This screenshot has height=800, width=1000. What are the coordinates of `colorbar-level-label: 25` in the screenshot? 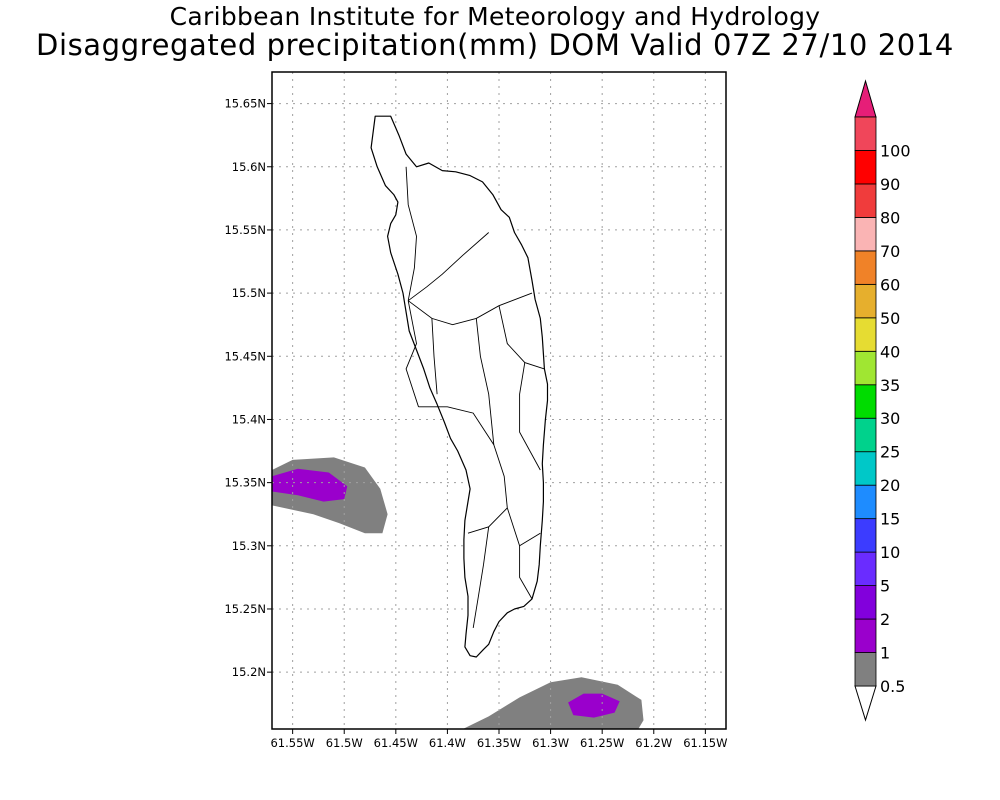 It's located at (890, 452).